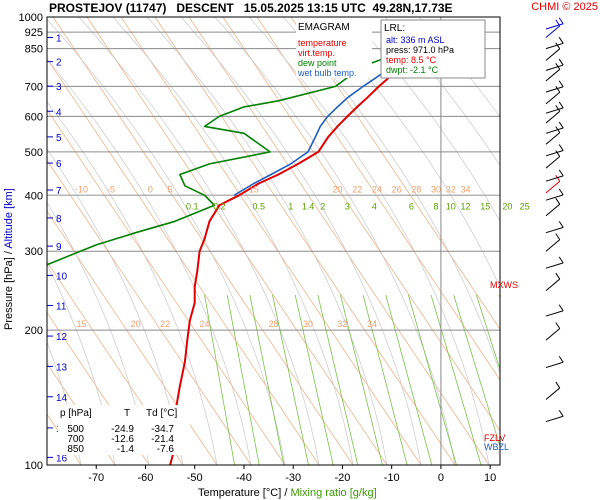  I want to click on altitude-tick-label: 3, so click(59, 87).